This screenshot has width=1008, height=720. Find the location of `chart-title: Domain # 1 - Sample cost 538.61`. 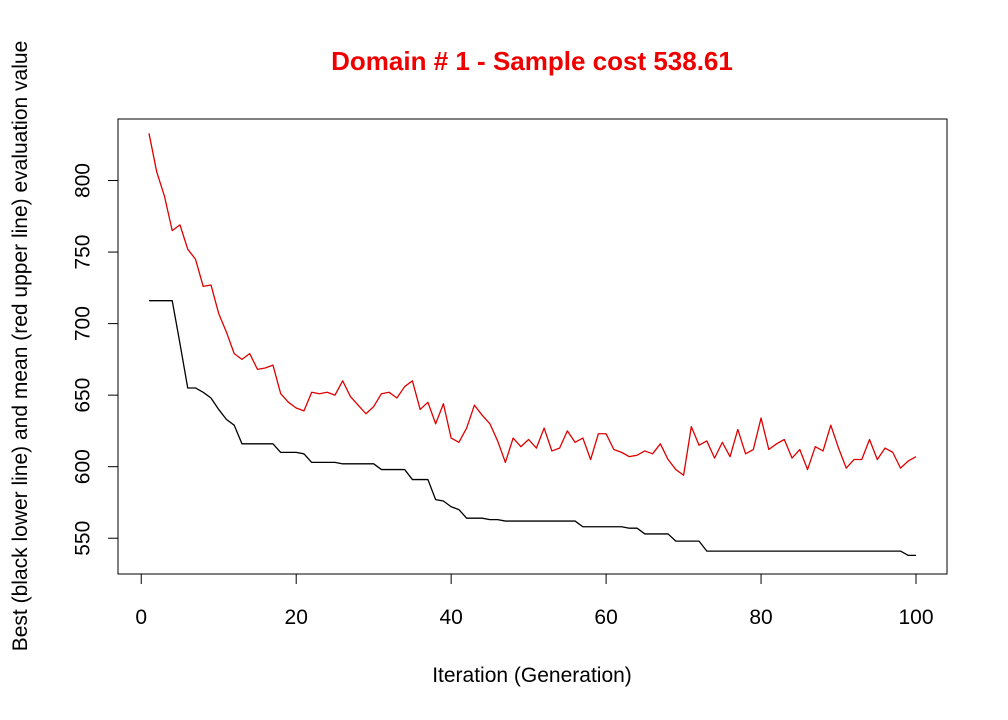

chart-title: Domain # 1 - Sample cost 538.61 is located at coordinates (532, 61).